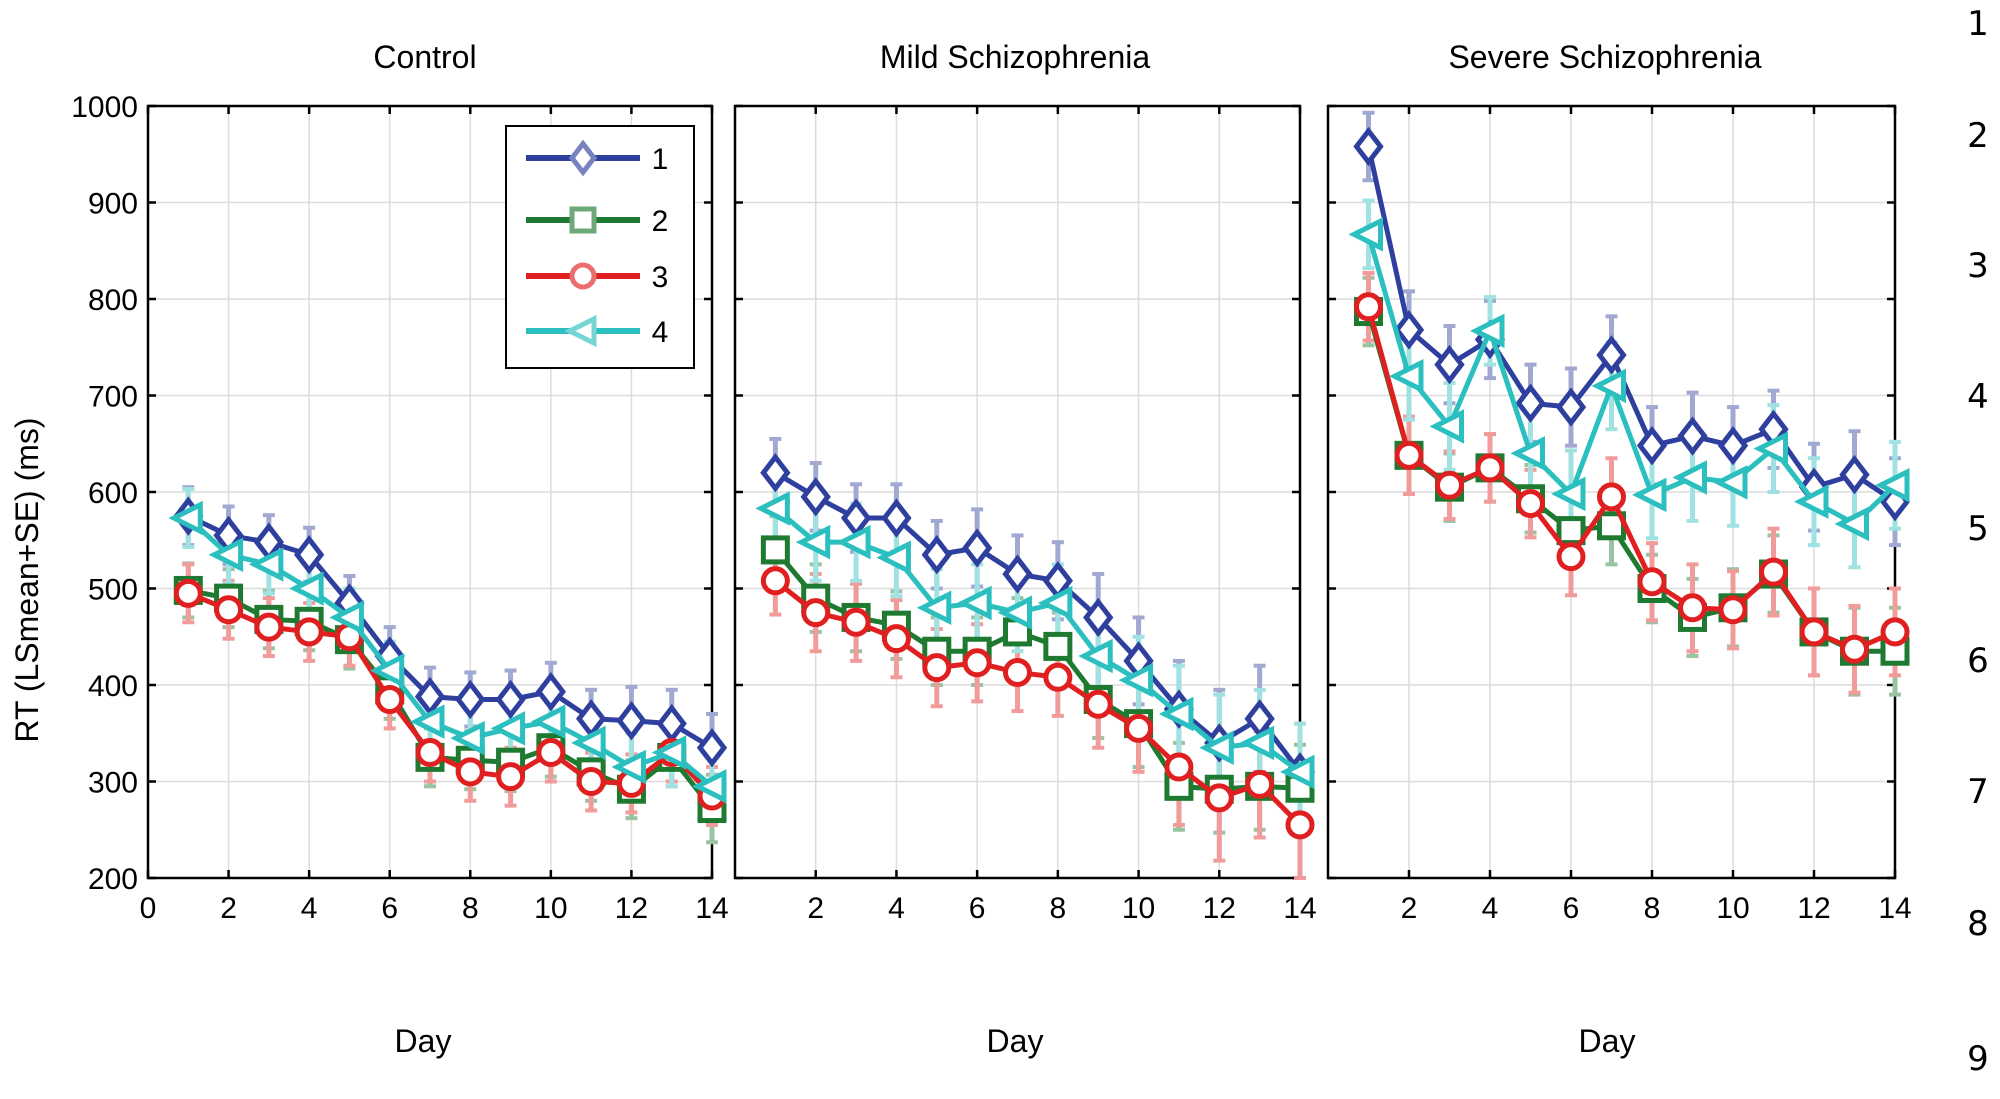 This screenshot has width=2000, height=1099. I want to click on side-labels: 1 2 3 4 5 6 7 8 9, so click(1978, 541).